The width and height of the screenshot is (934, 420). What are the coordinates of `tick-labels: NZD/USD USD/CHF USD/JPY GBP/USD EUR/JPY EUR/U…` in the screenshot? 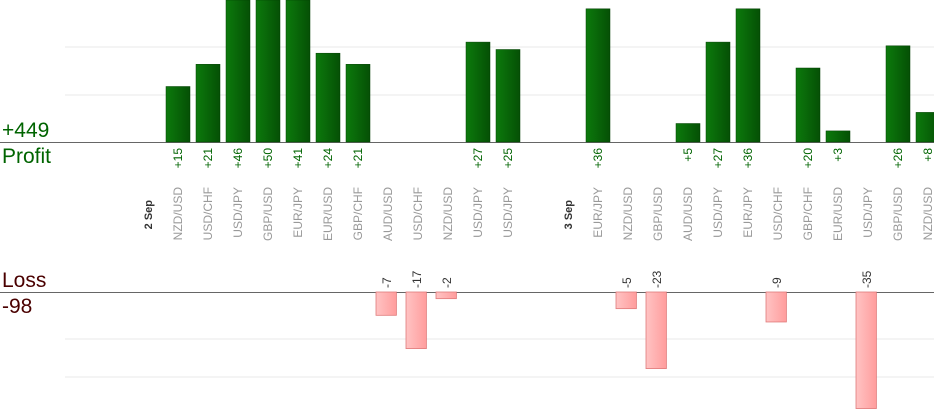 It's located at (538, 214).